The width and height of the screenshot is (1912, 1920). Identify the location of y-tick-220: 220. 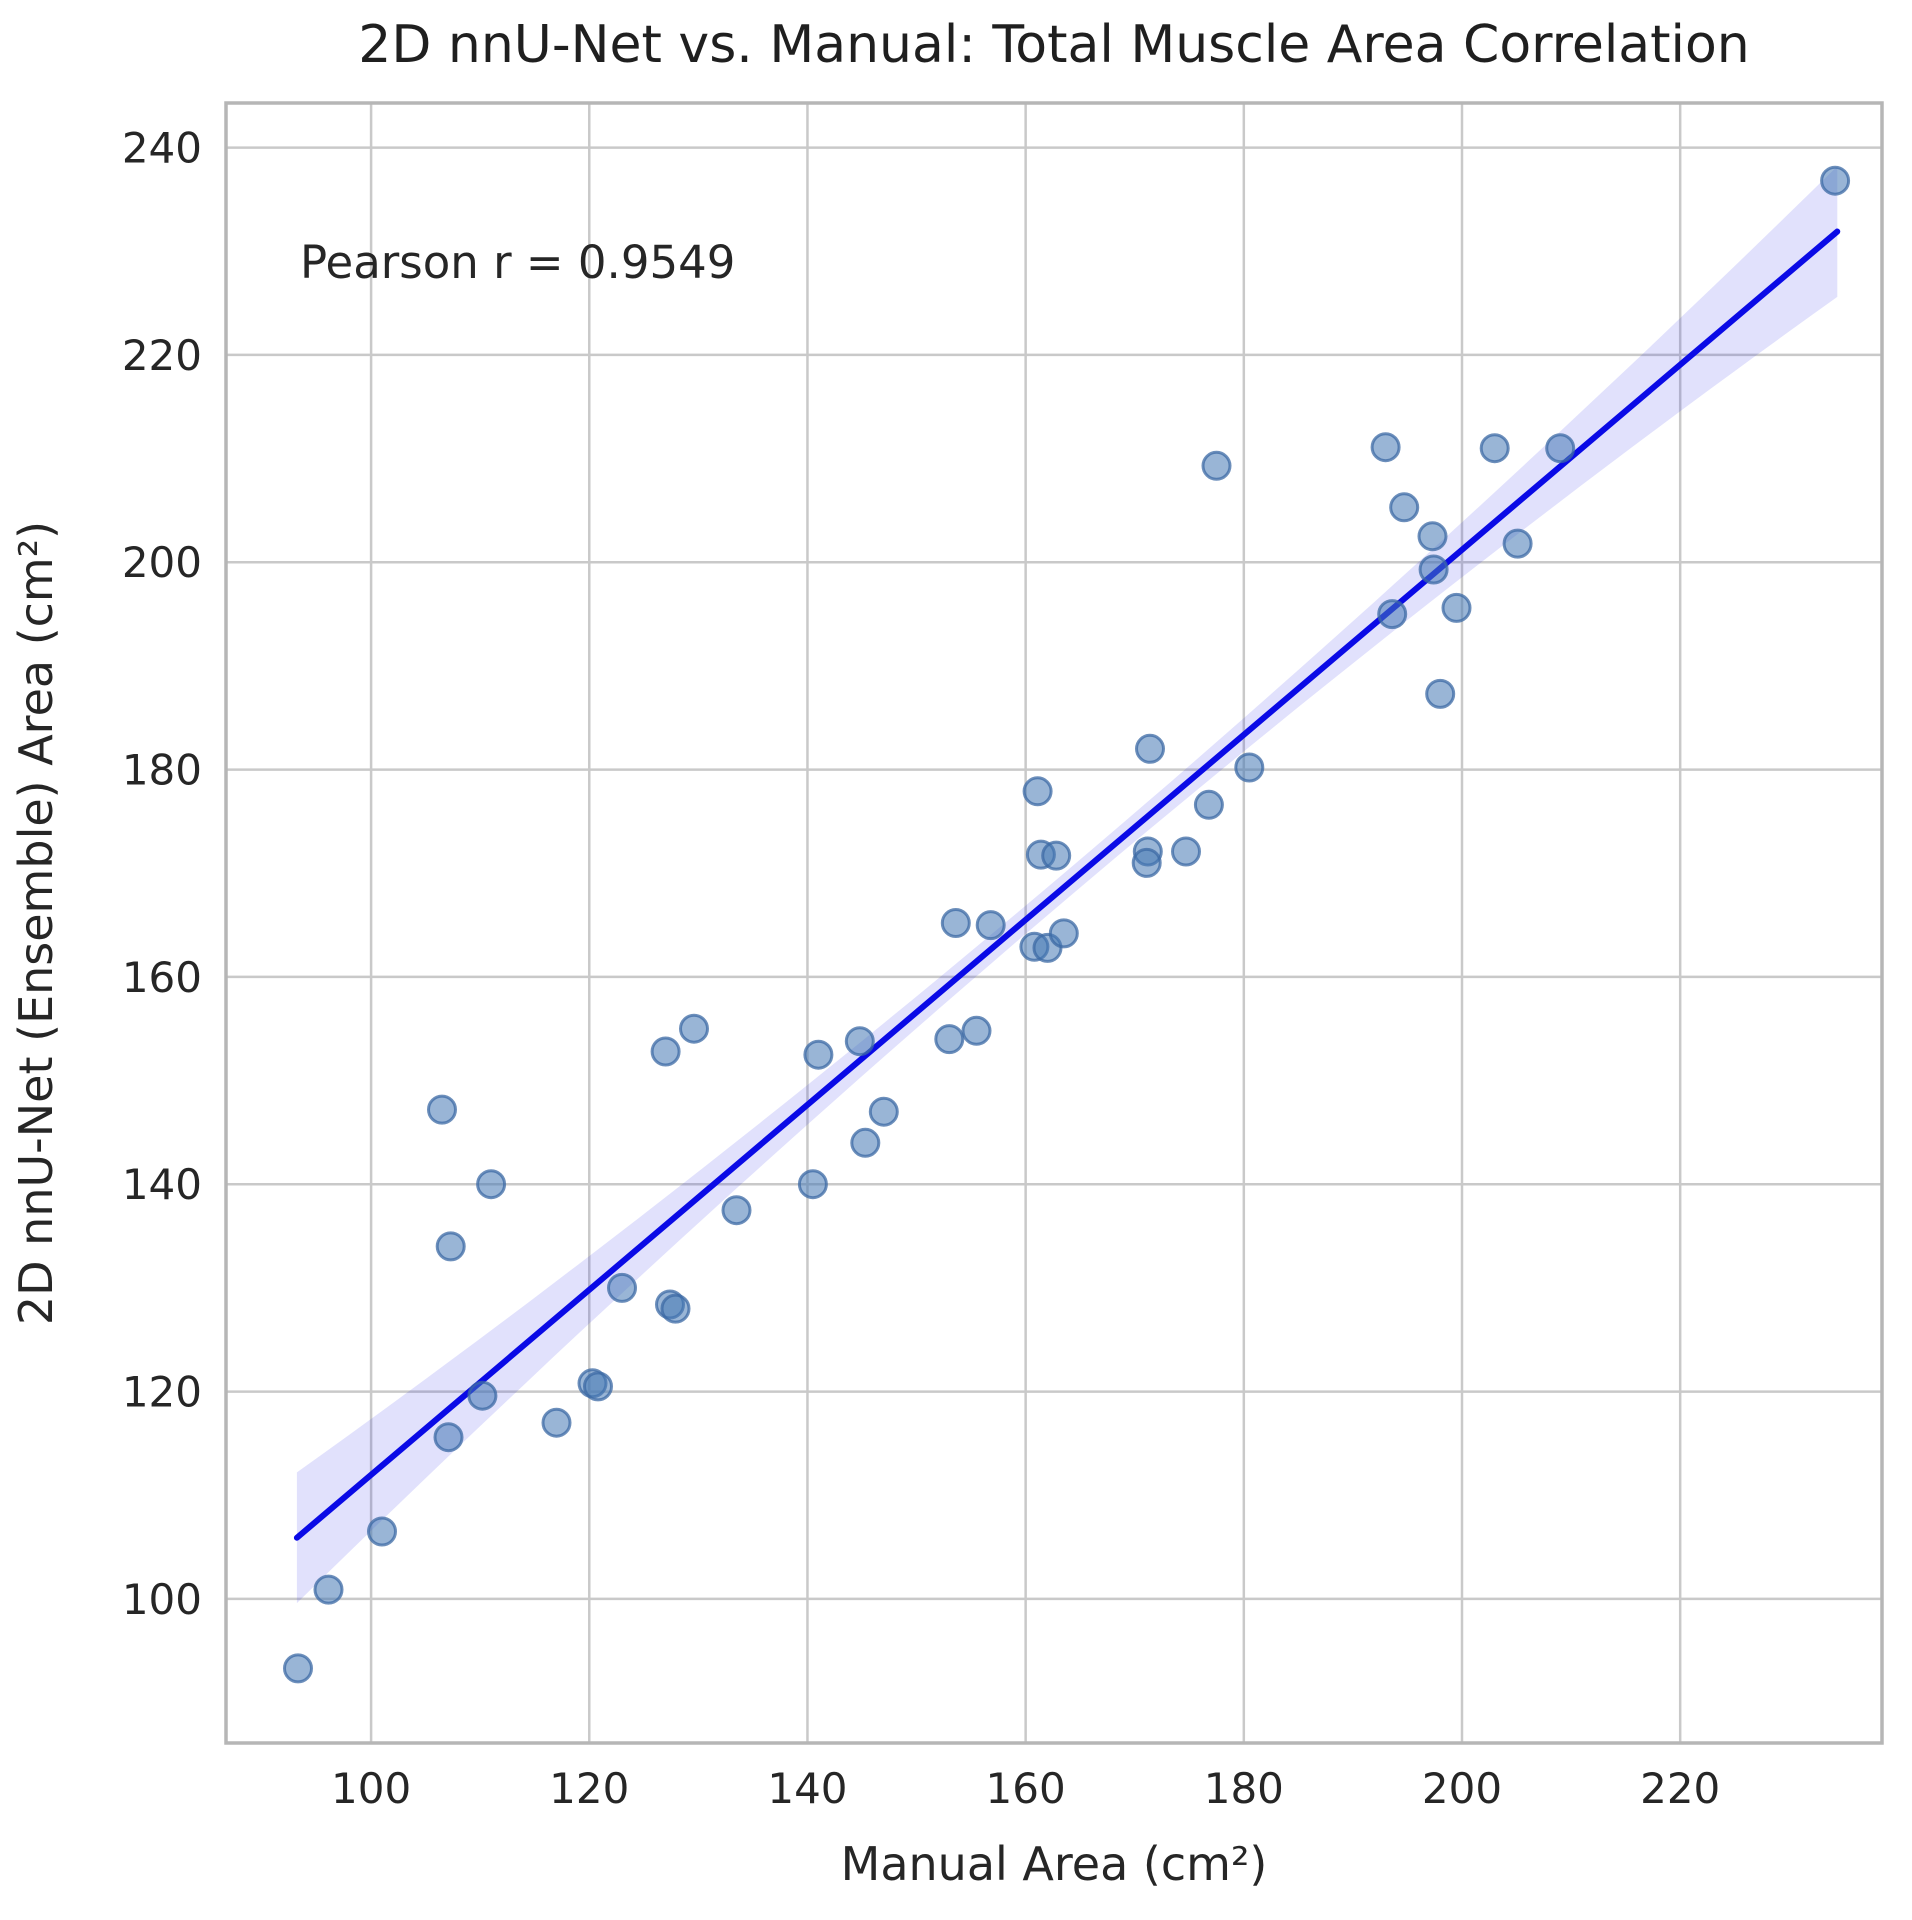
(162, 355).